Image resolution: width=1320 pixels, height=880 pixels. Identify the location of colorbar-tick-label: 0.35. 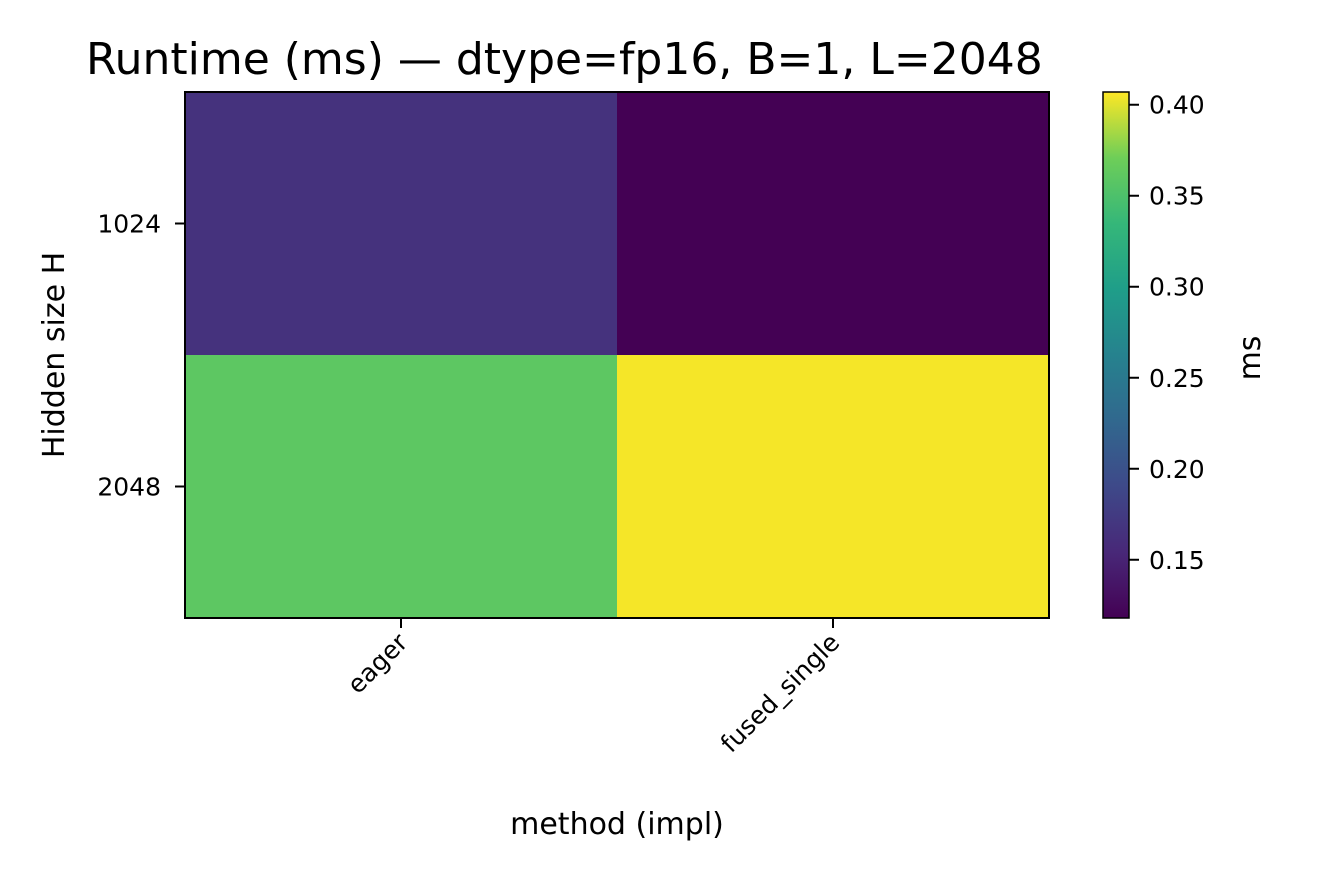
(1177, 196).